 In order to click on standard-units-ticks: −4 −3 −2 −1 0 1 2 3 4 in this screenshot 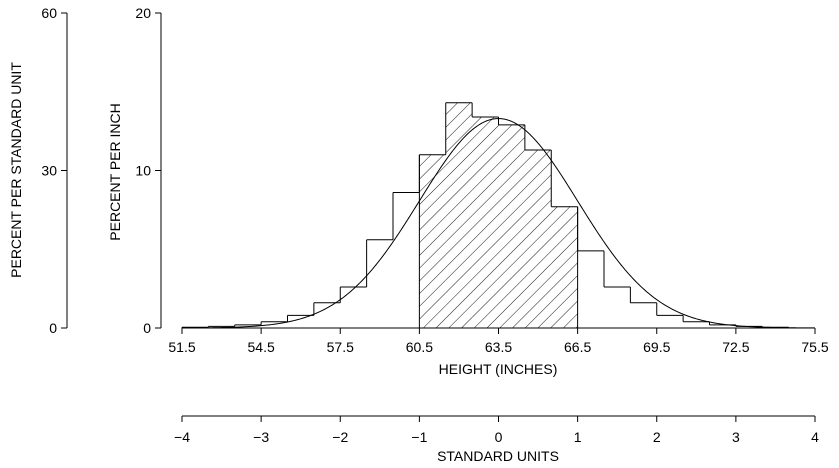, I will do `click(496, 430)`.